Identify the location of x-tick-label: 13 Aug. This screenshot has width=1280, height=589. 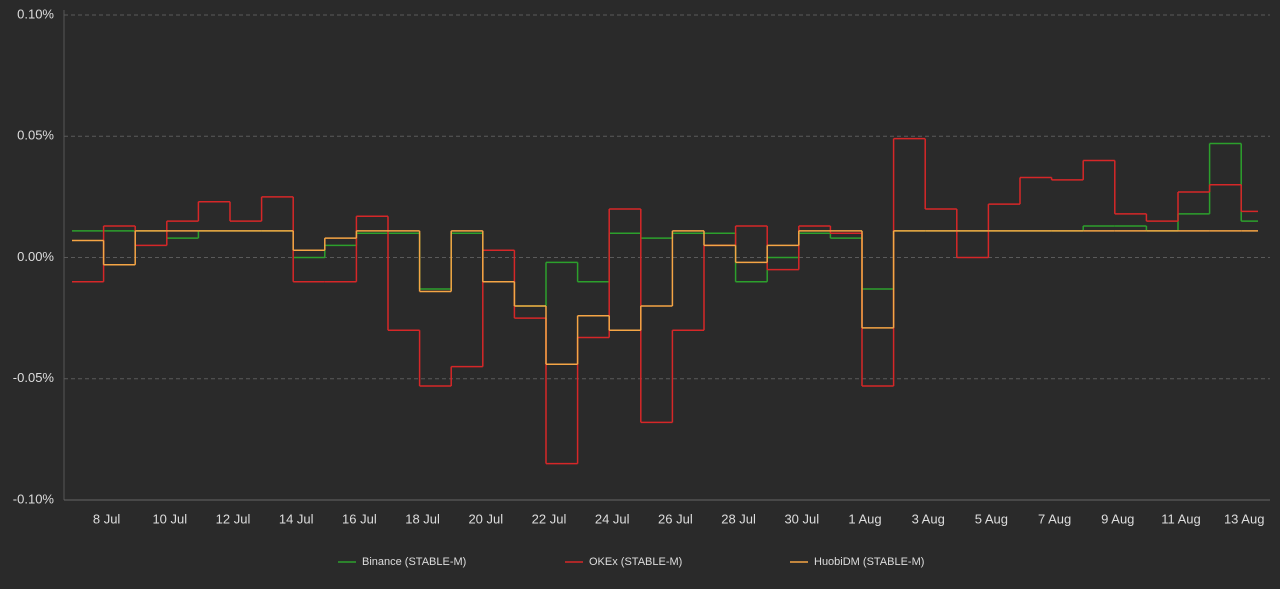
(1244, 518).